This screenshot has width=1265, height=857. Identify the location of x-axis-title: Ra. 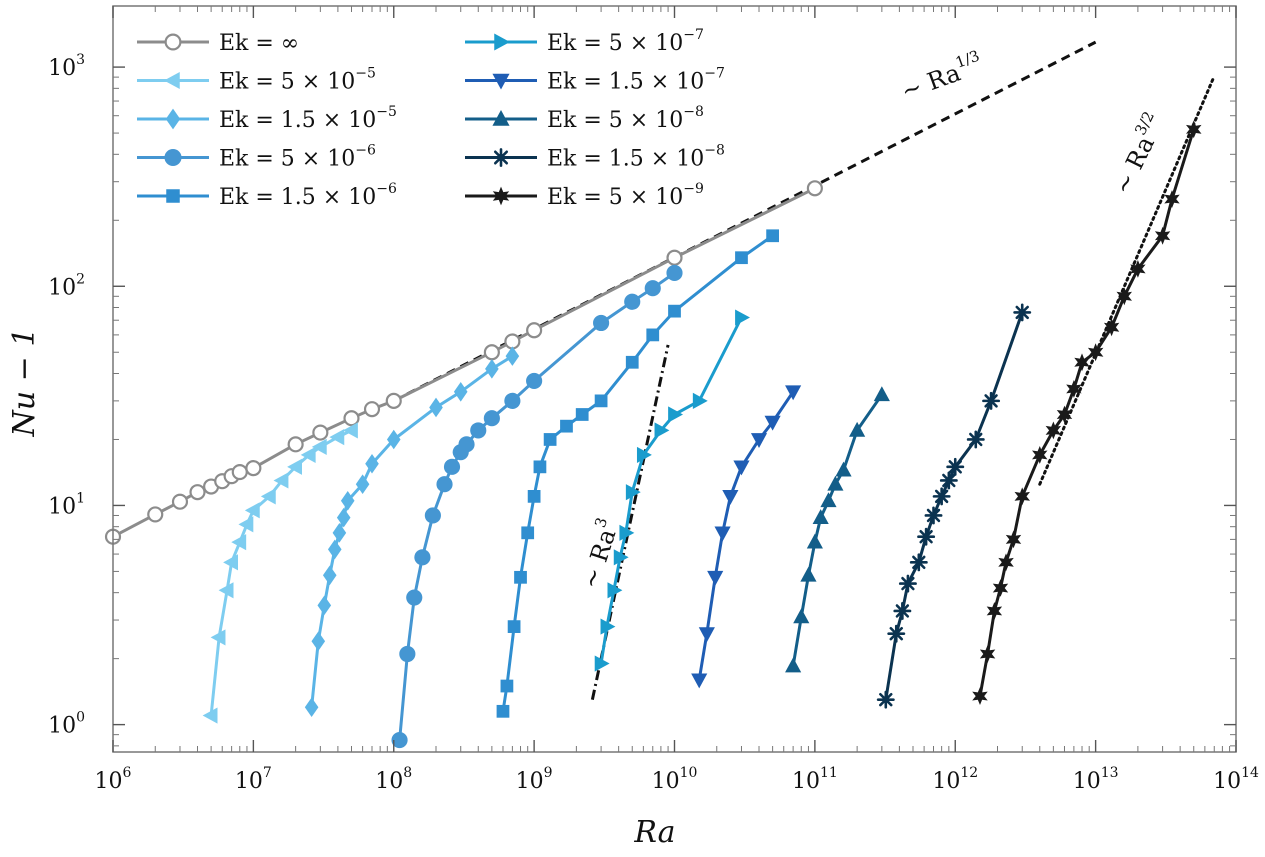
(654, 832).